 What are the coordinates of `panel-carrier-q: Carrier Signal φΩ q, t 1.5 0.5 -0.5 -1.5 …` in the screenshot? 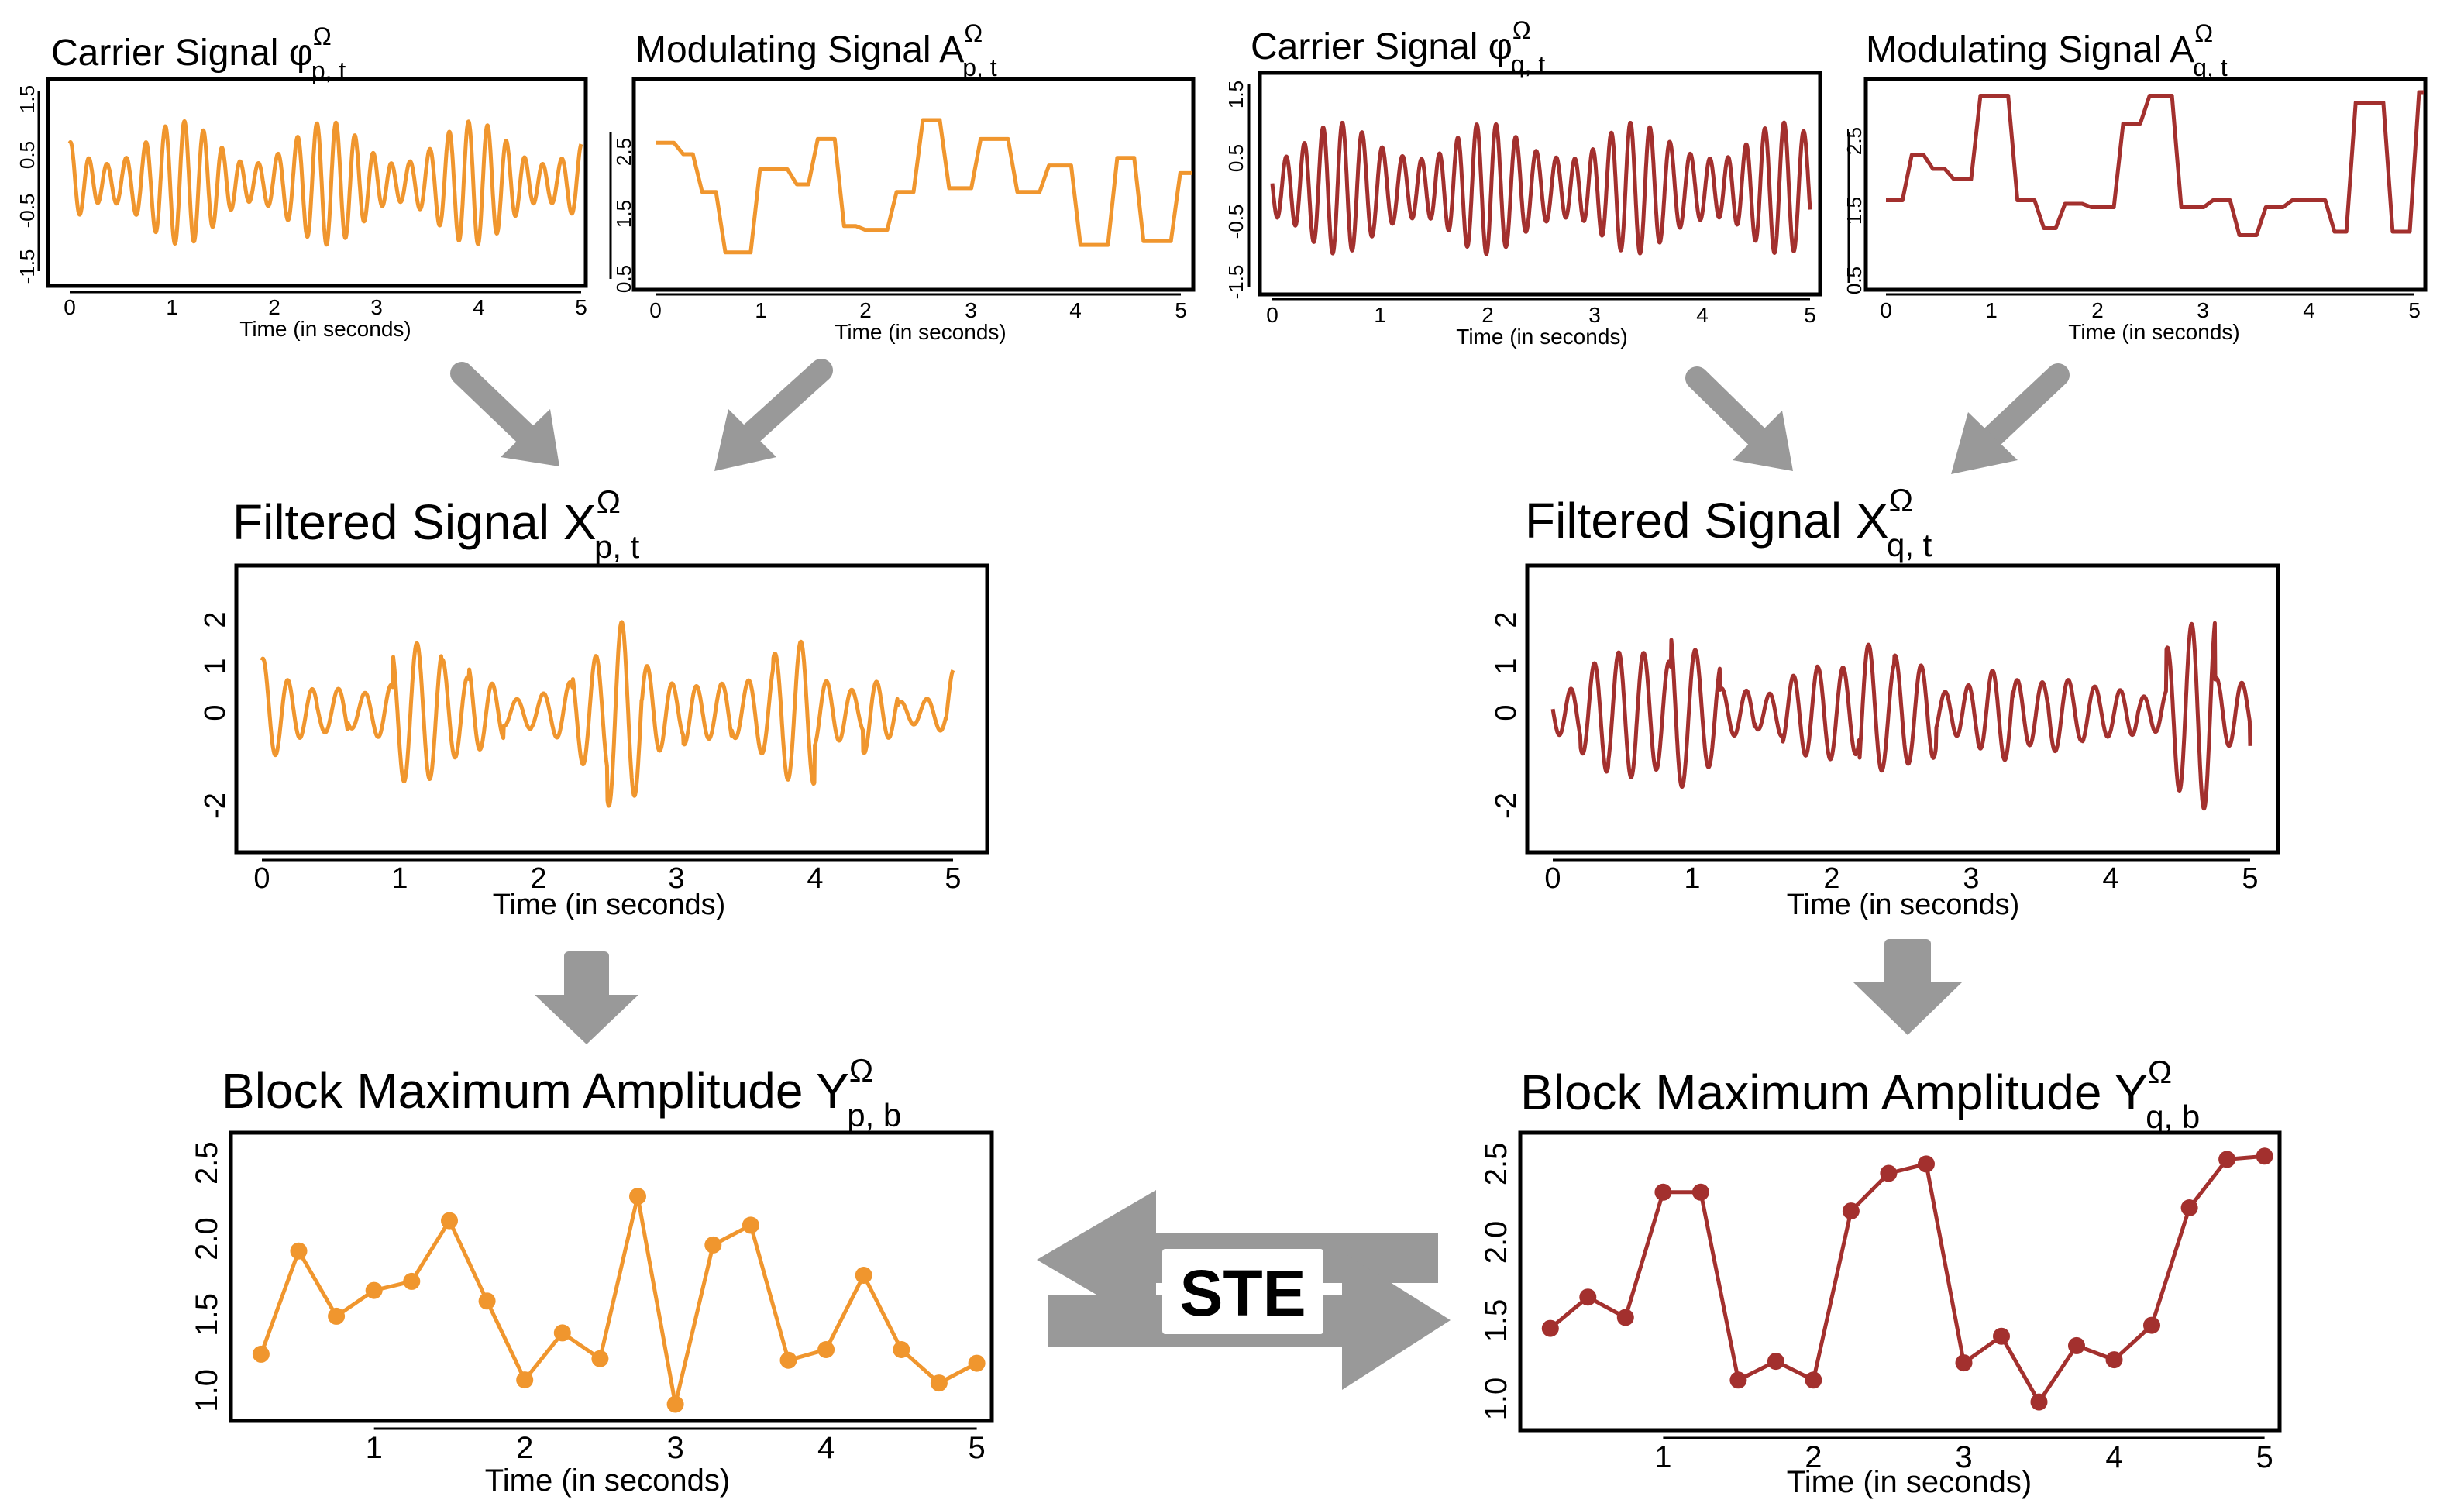 It's located at (1523, 182).